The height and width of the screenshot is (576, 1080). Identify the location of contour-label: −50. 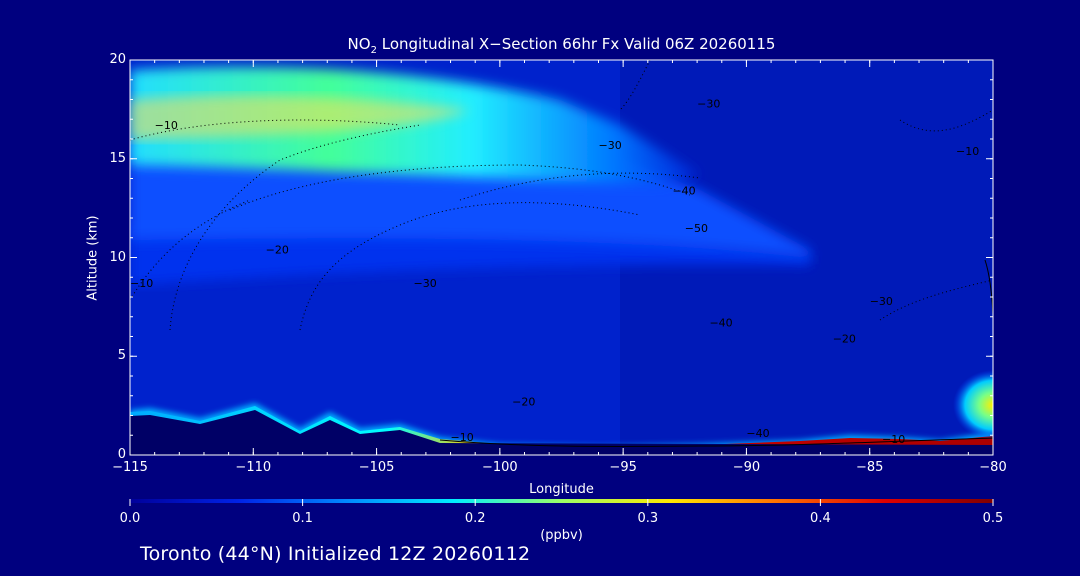
(696, 228).